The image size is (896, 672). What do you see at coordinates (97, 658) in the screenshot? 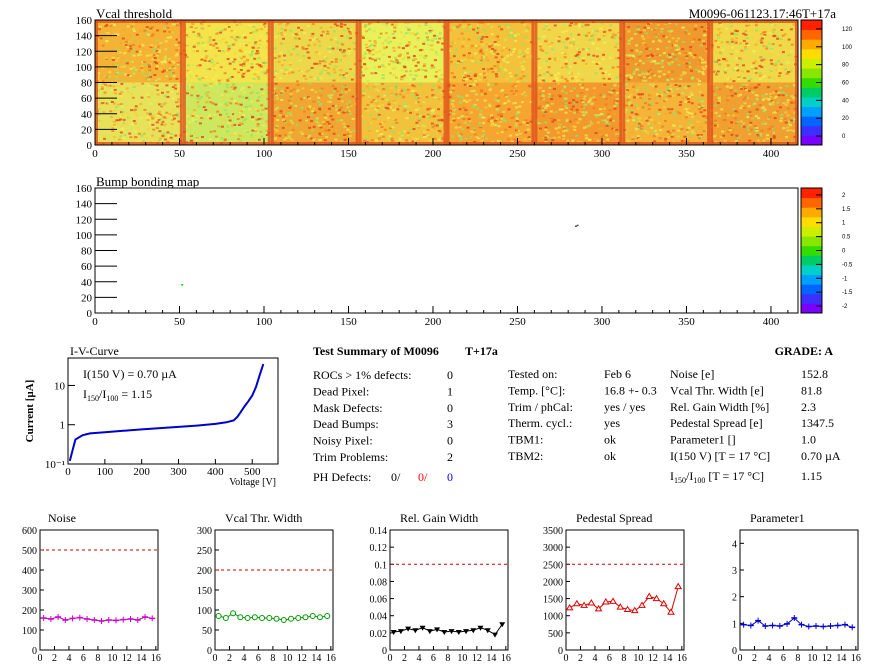
I see `plot-x-tick-label: 8` at bounding box center [97, 658].